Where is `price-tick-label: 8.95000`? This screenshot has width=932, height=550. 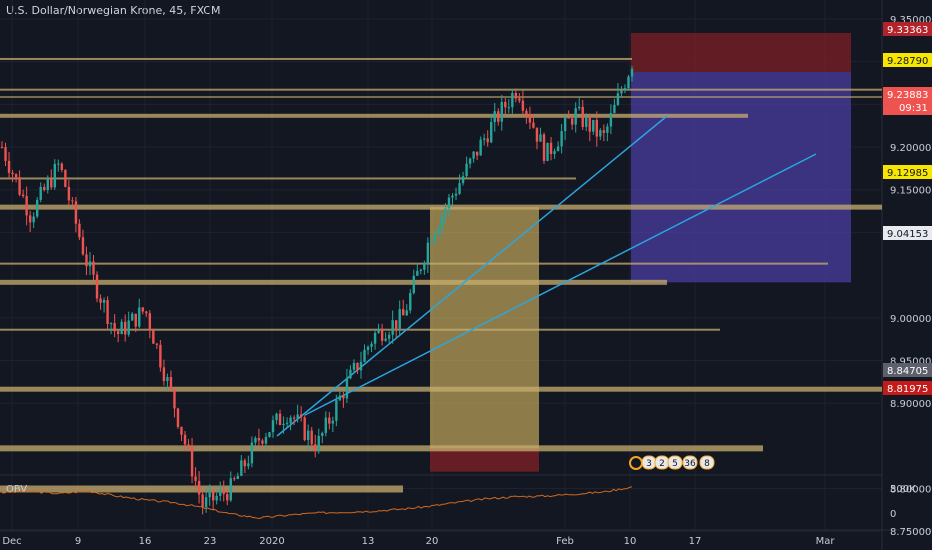 price-tick-label: 8.95000 is located at coordinates (910, 361).